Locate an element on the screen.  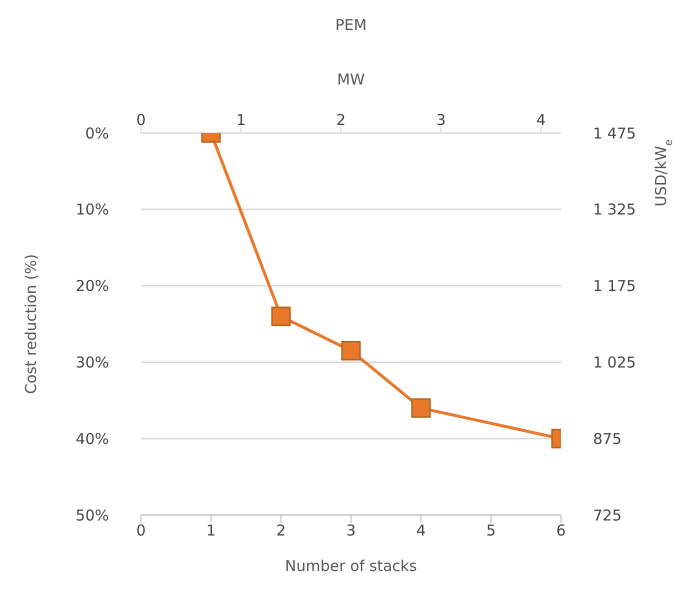
y-tick-label: 50% is located at coordinates (92, 515).